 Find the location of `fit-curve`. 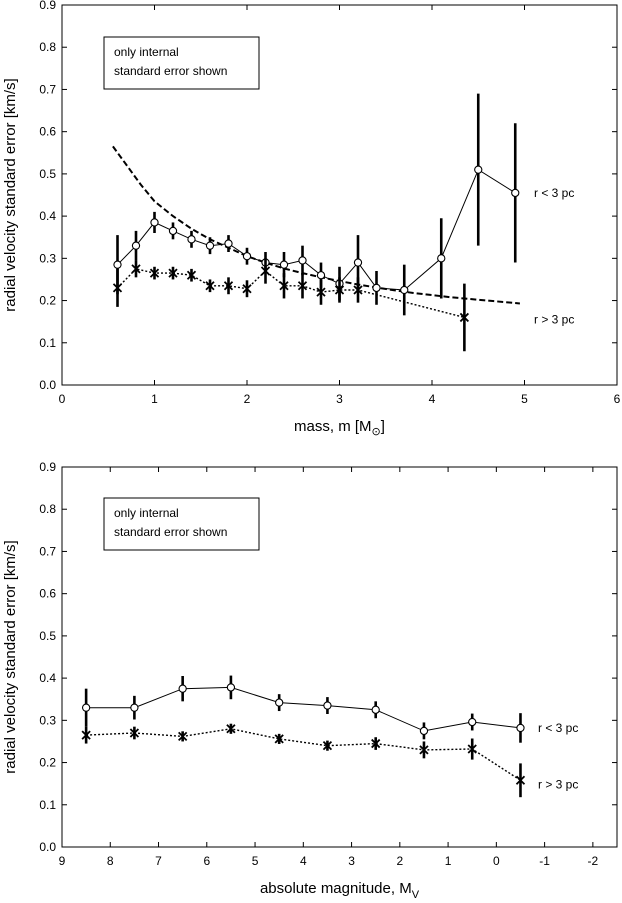

fit-curve is located at coordinates (316, 225).